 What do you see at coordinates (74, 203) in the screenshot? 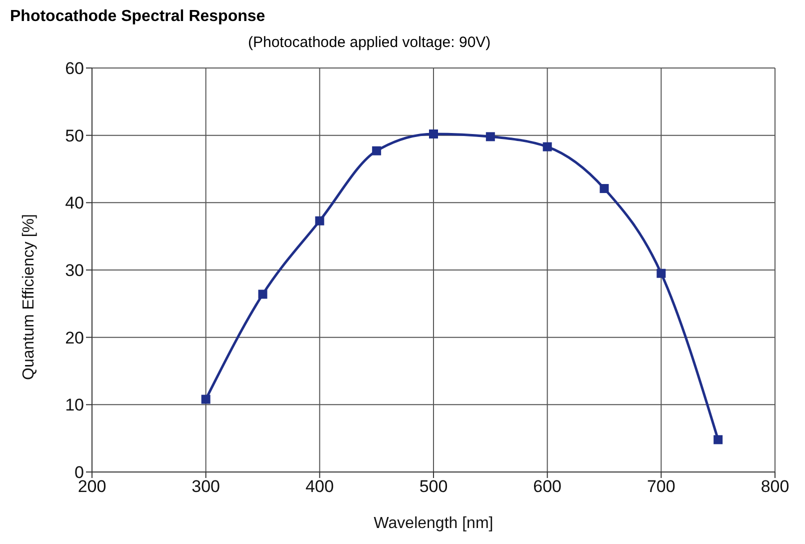
I see `y-tick-label: 40` at bounding box center [74, 203].